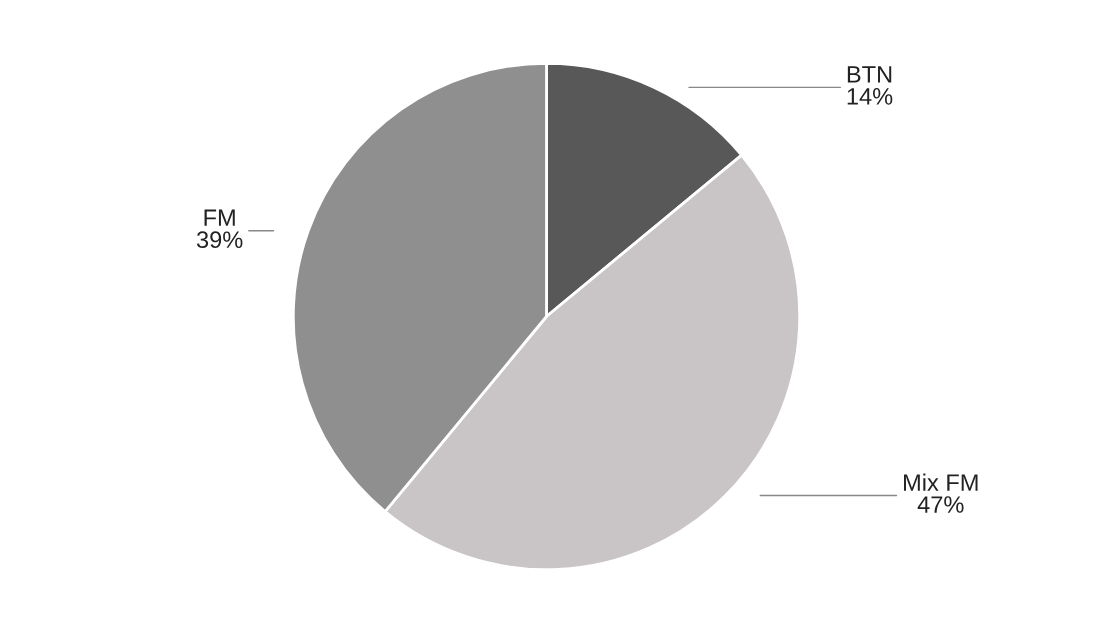 This screenshot has width=1093, height=633. I want to click on data-label: 39%, so click(219, 240).